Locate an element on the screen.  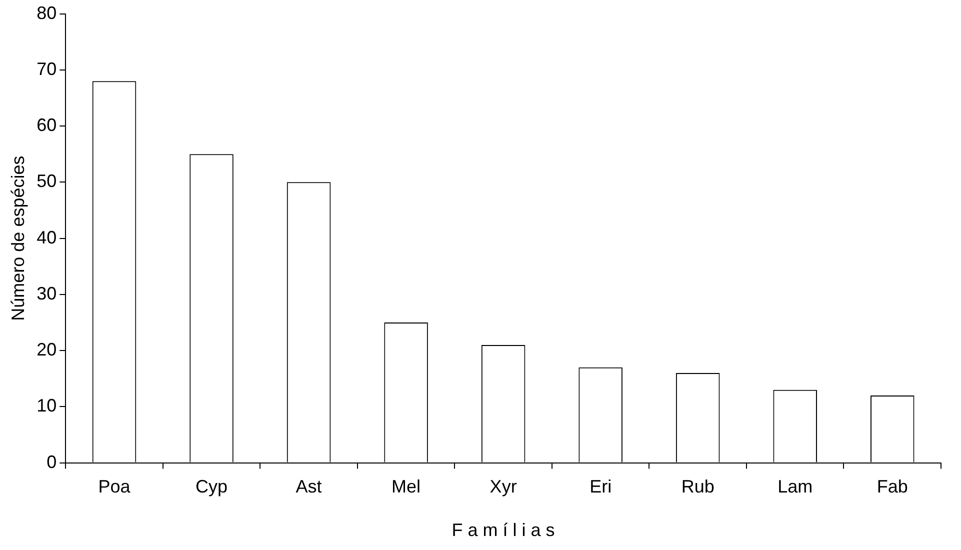
y-tick-label: 50 is located at coordinates (46, 181).